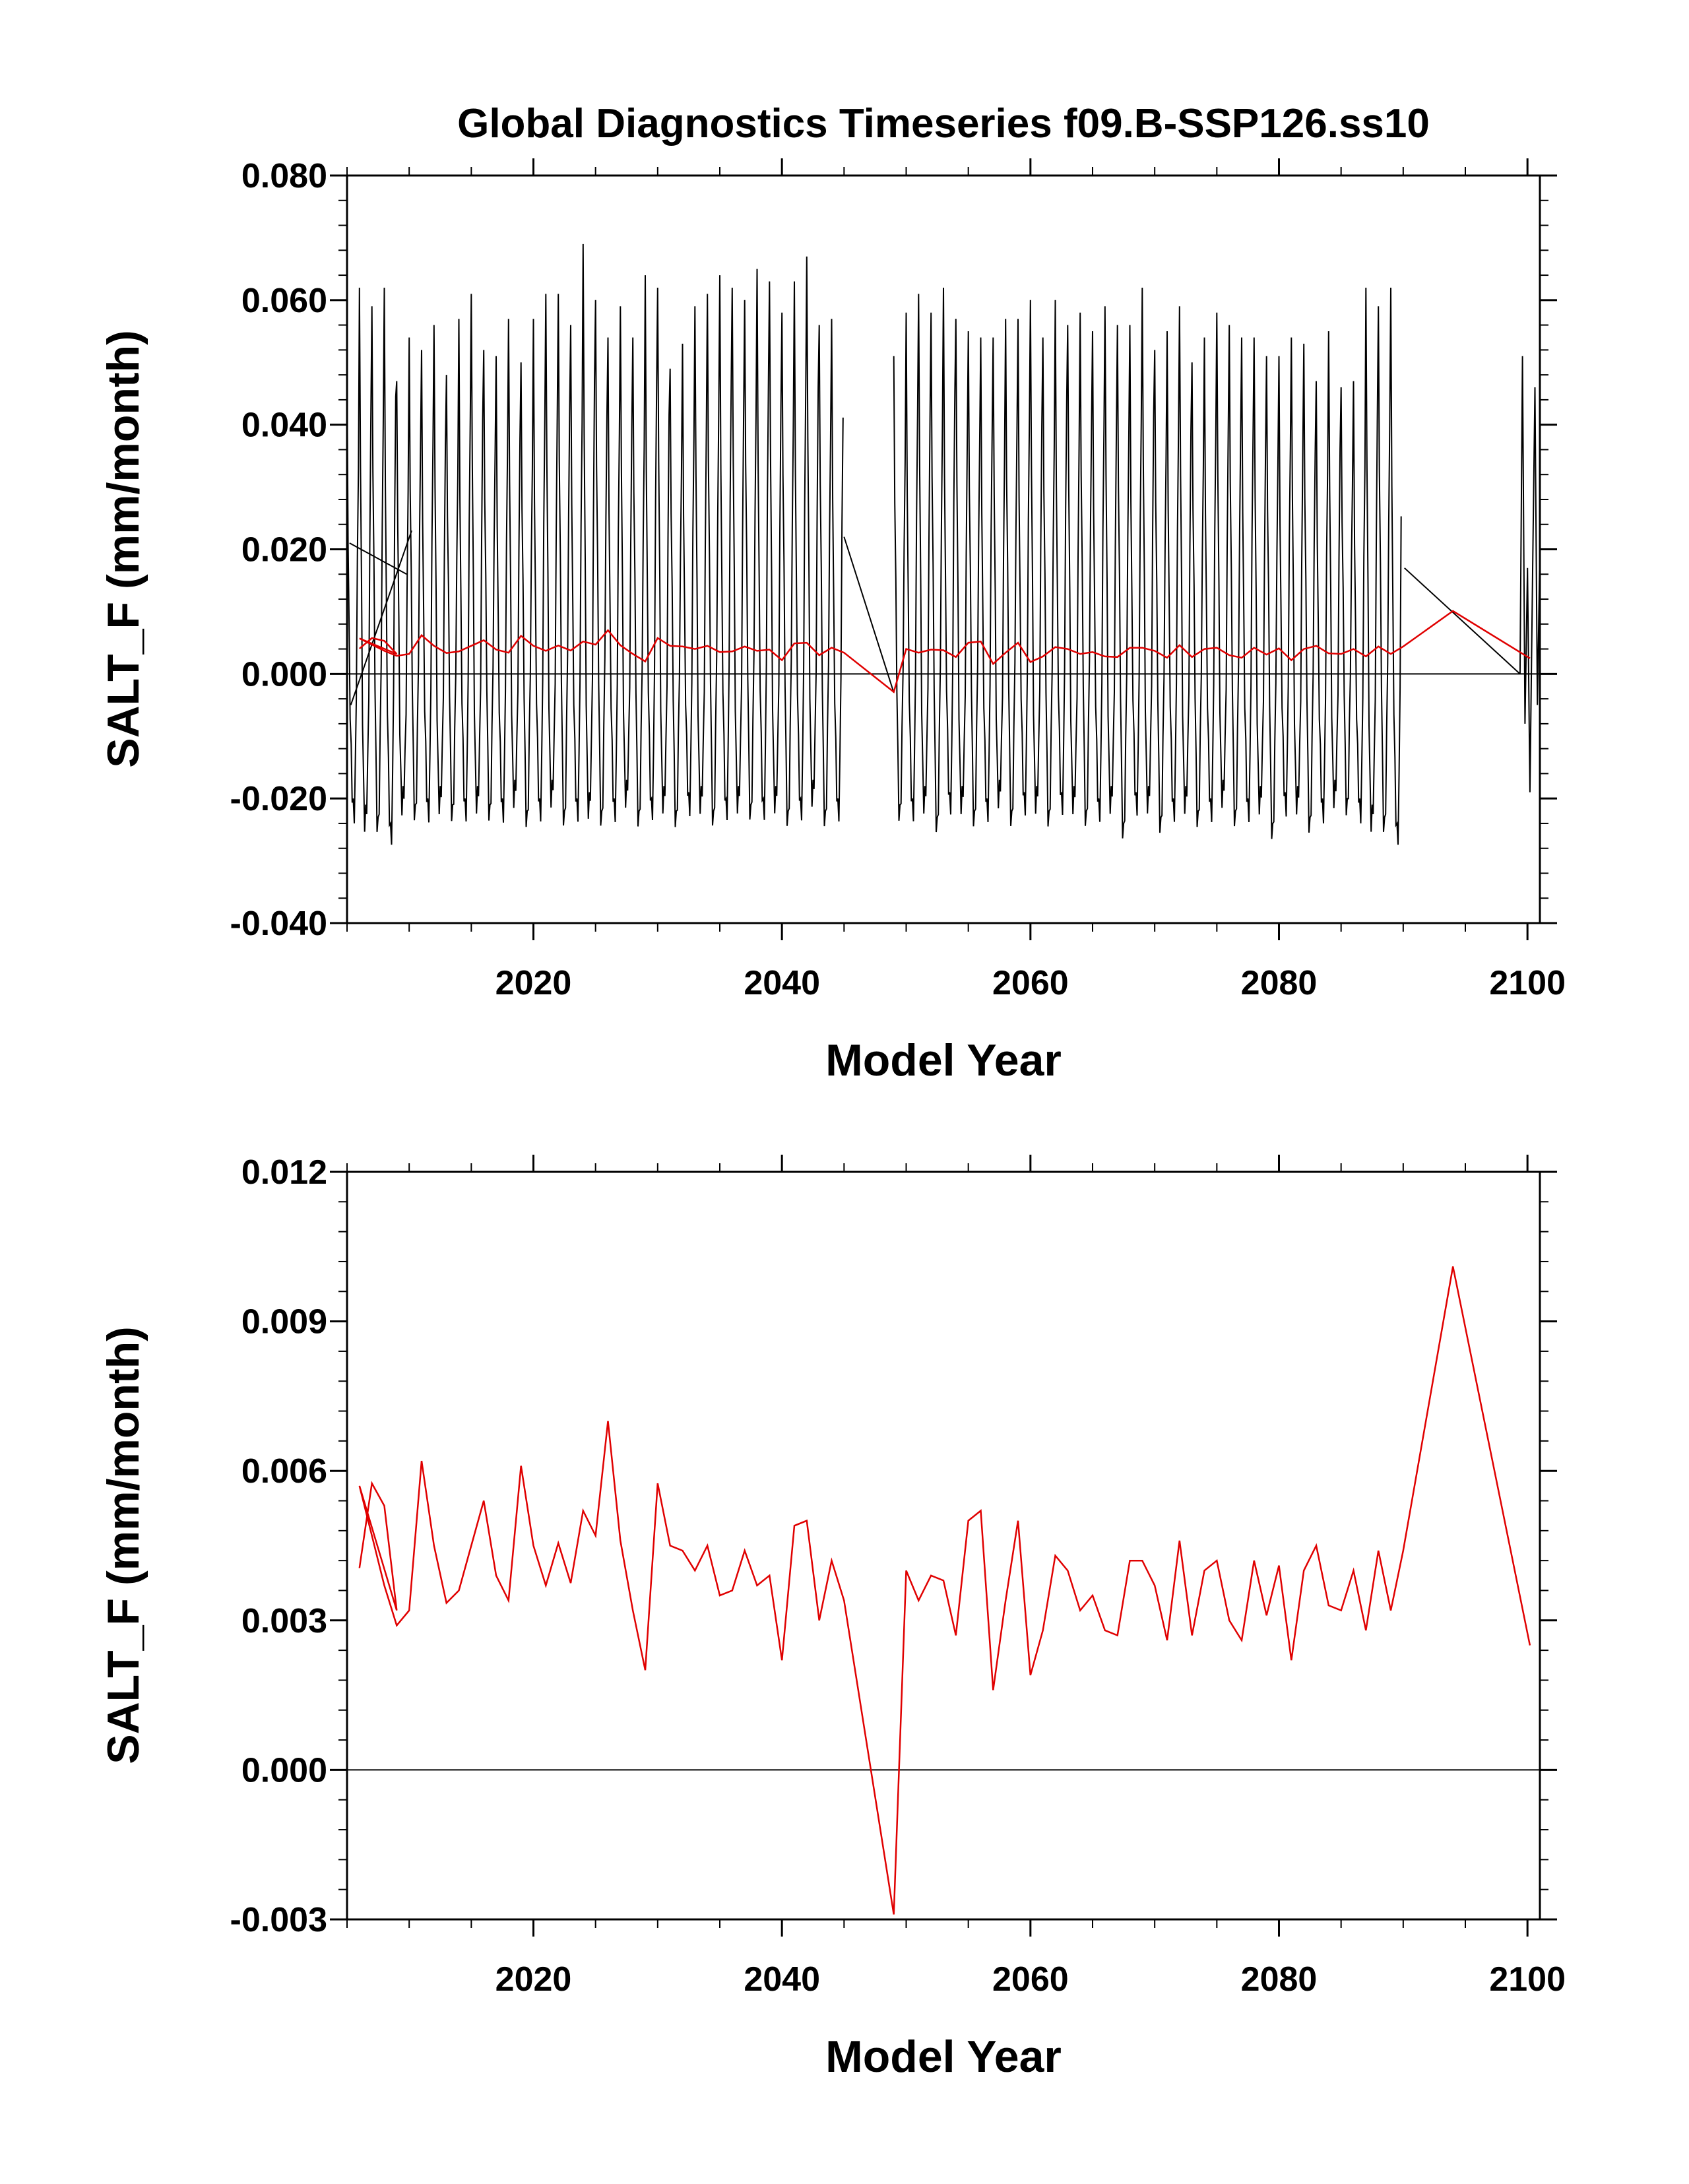 The image size is (1689, 2184). Describe the element at coordinates (284, 1621) in the screenshot. I see `bottom-y-tick-label-0.003: 0.003` at that location.